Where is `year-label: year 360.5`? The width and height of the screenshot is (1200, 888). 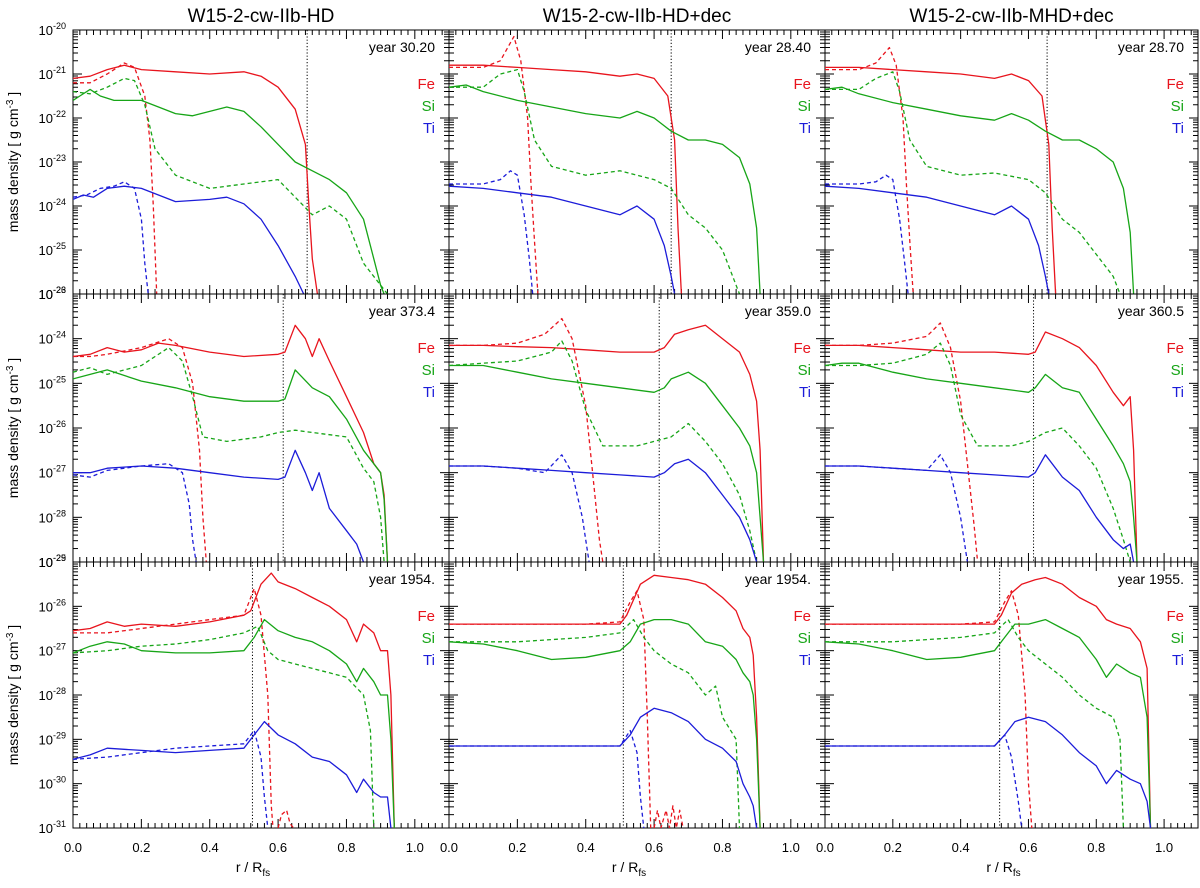
year-label: year 360.5 is located at coordinates (1151, 311).